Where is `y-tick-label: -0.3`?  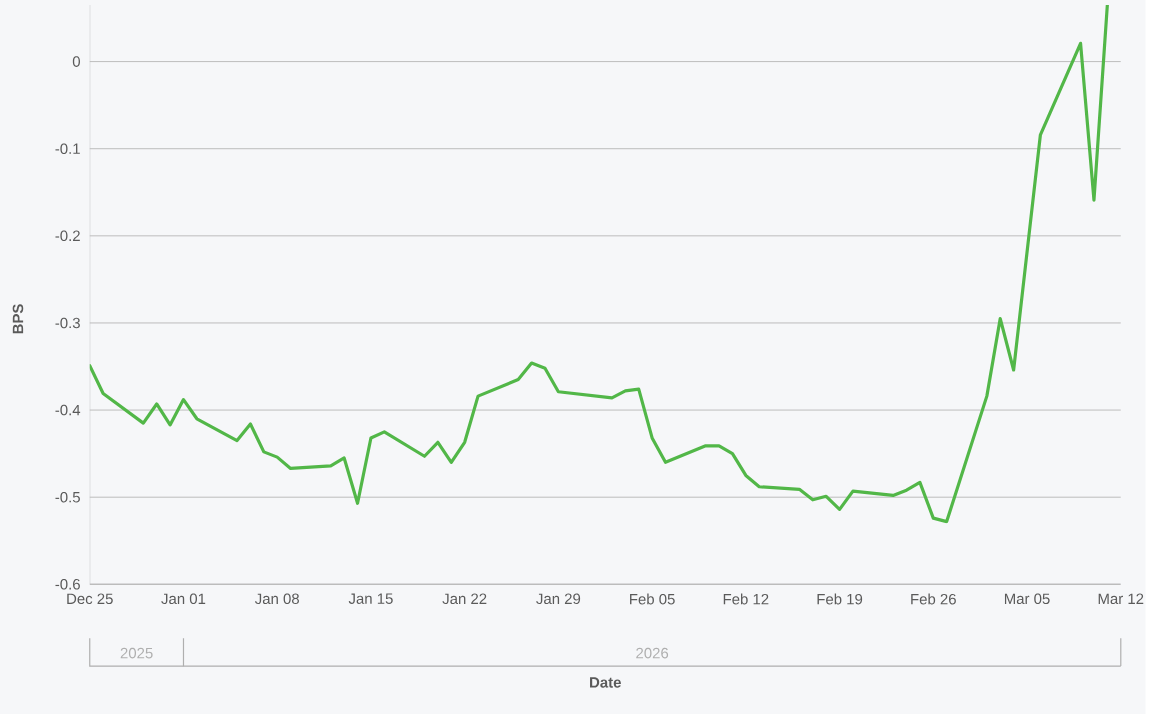 y-tick-label: -0.3 is located at coordinates (67, 323).